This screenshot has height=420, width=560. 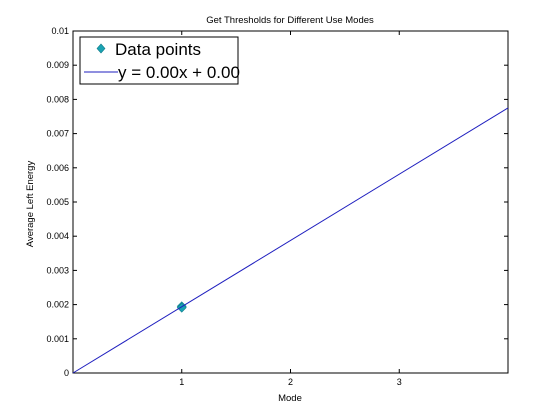 What do you see at coordinates (66, 373) in the screenshot?
I see `y-tick-label: 0` at bounding box center [66, 373].